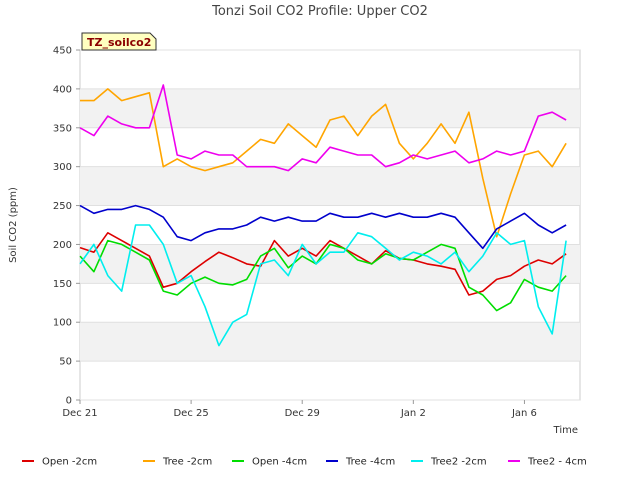 This screenshot has height=480, width=640. Describe the element at coordinates (458, 462) in the screenshot. I see `legend-label: Tree2 -2cm` at that location.